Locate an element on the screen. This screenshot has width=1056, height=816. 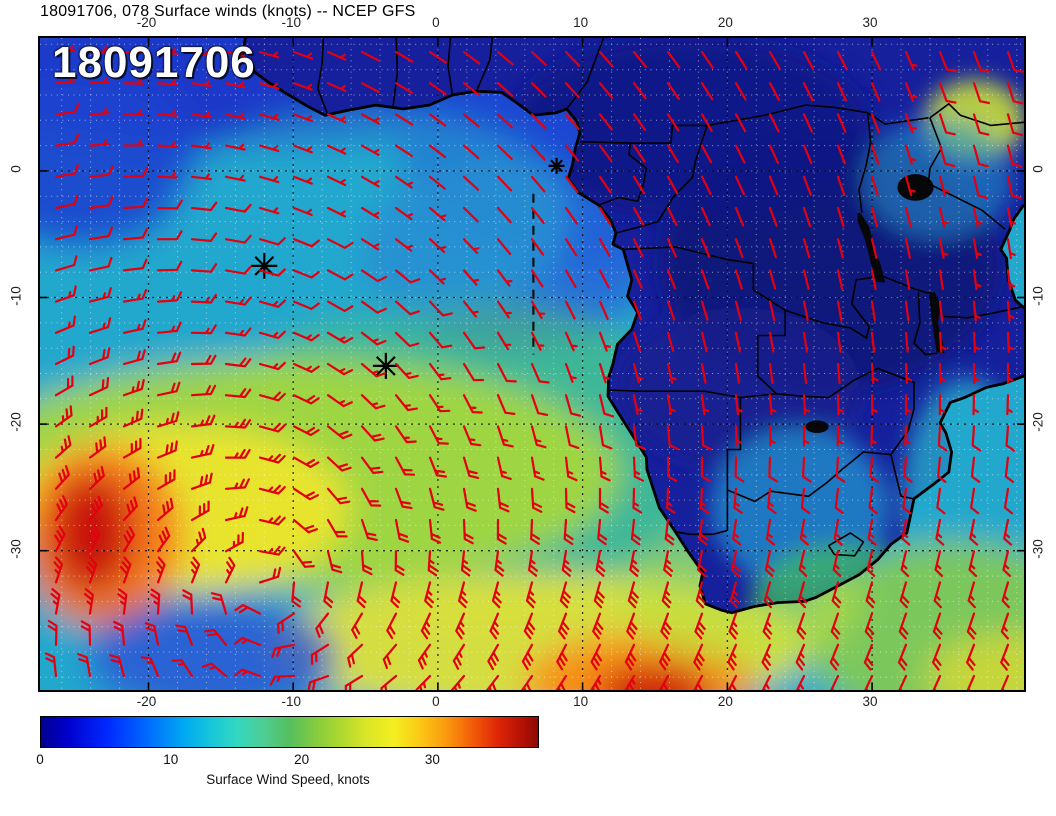
country-border is located at coordinates (771, 352).